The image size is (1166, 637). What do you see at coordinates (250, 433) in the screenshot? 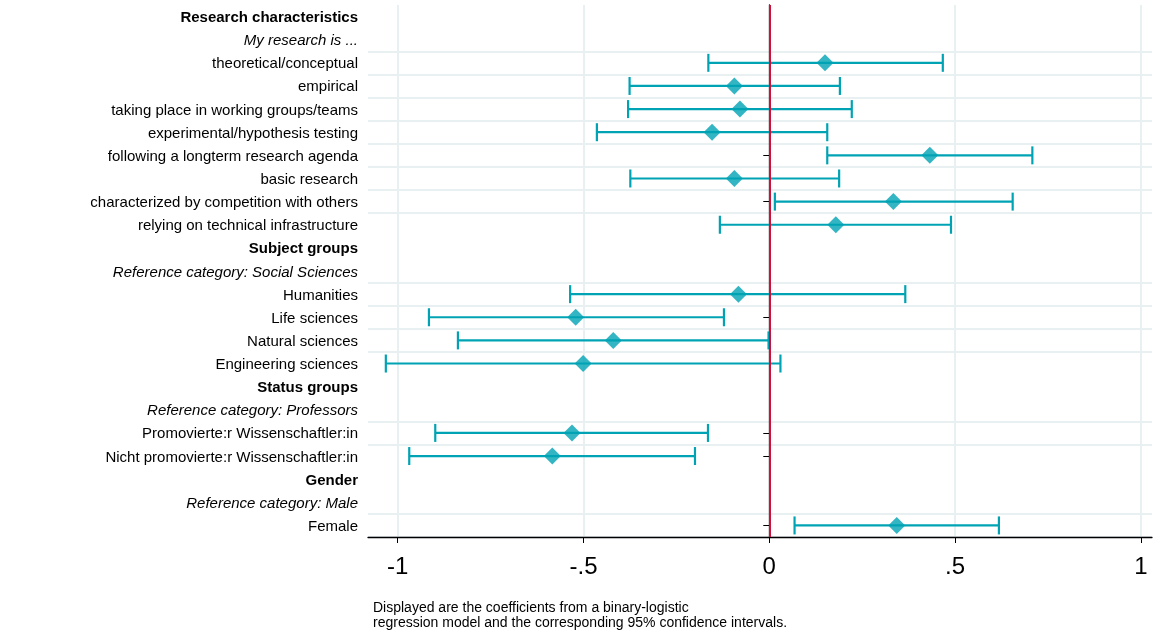
I see `y-tick-label: Promovierte:r Wissenschaftler:in` at bounding box center [250, 433].